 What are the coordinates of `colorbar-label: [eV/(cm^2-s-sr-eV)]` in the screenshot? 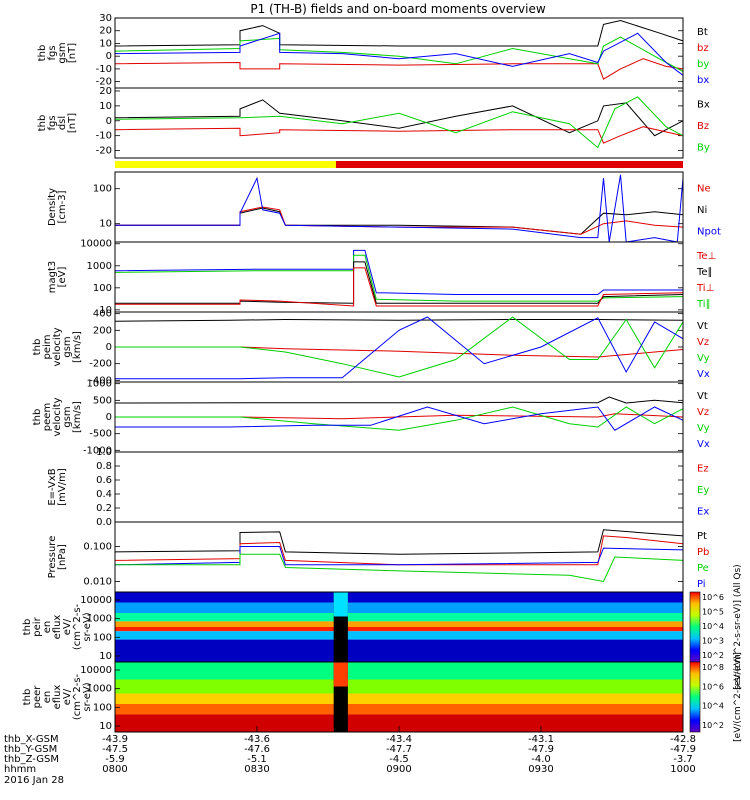 It's located at (738, 697).